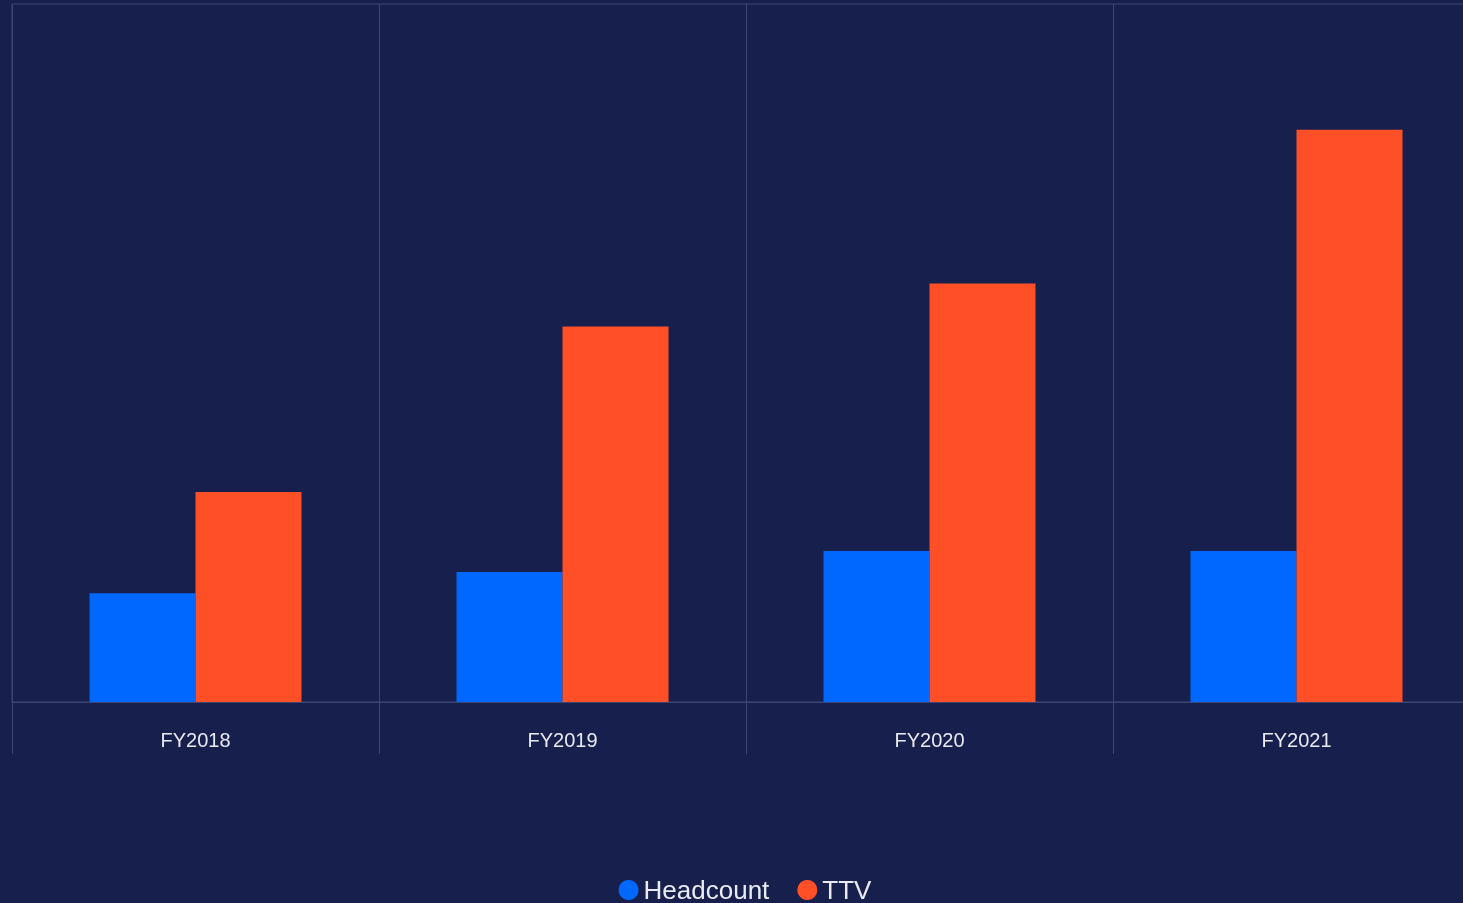  What do you see at coordinates (562, 740) in the screenshot?
I see `x-tick-label: FY2019` at bounding box center [562, 740].